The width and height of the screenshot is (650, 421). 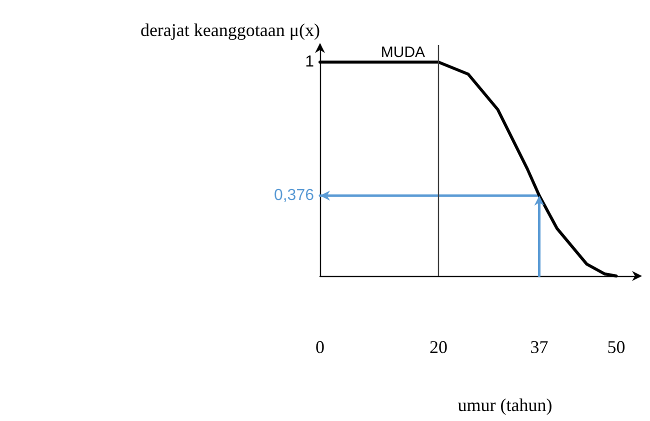 I want to click on x-tick-label: 37, so click(x=539, y=347).